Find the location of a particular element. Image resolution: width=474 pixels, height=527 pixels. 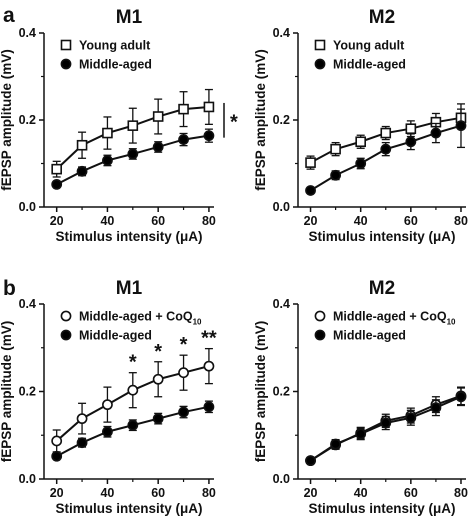

panel-label-b: b is located at coordinates (9, 288).